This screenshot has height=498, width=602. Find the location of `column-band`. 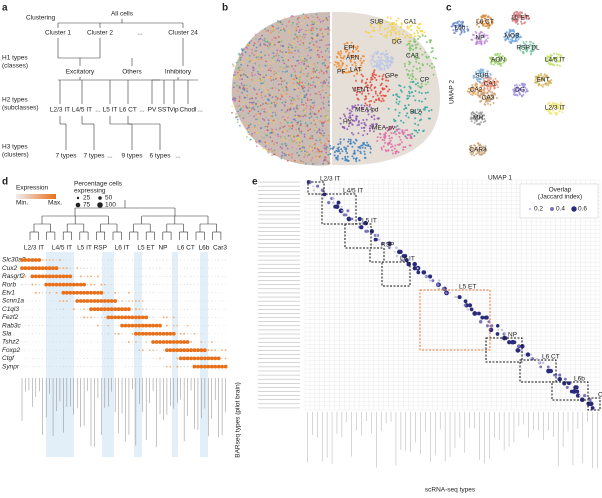

column-band is located at coordinates (204, 354).